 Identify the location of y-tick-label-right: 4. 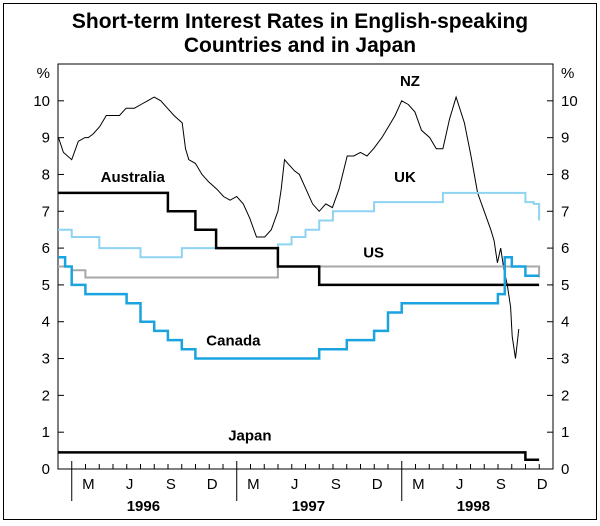
(565, 322).